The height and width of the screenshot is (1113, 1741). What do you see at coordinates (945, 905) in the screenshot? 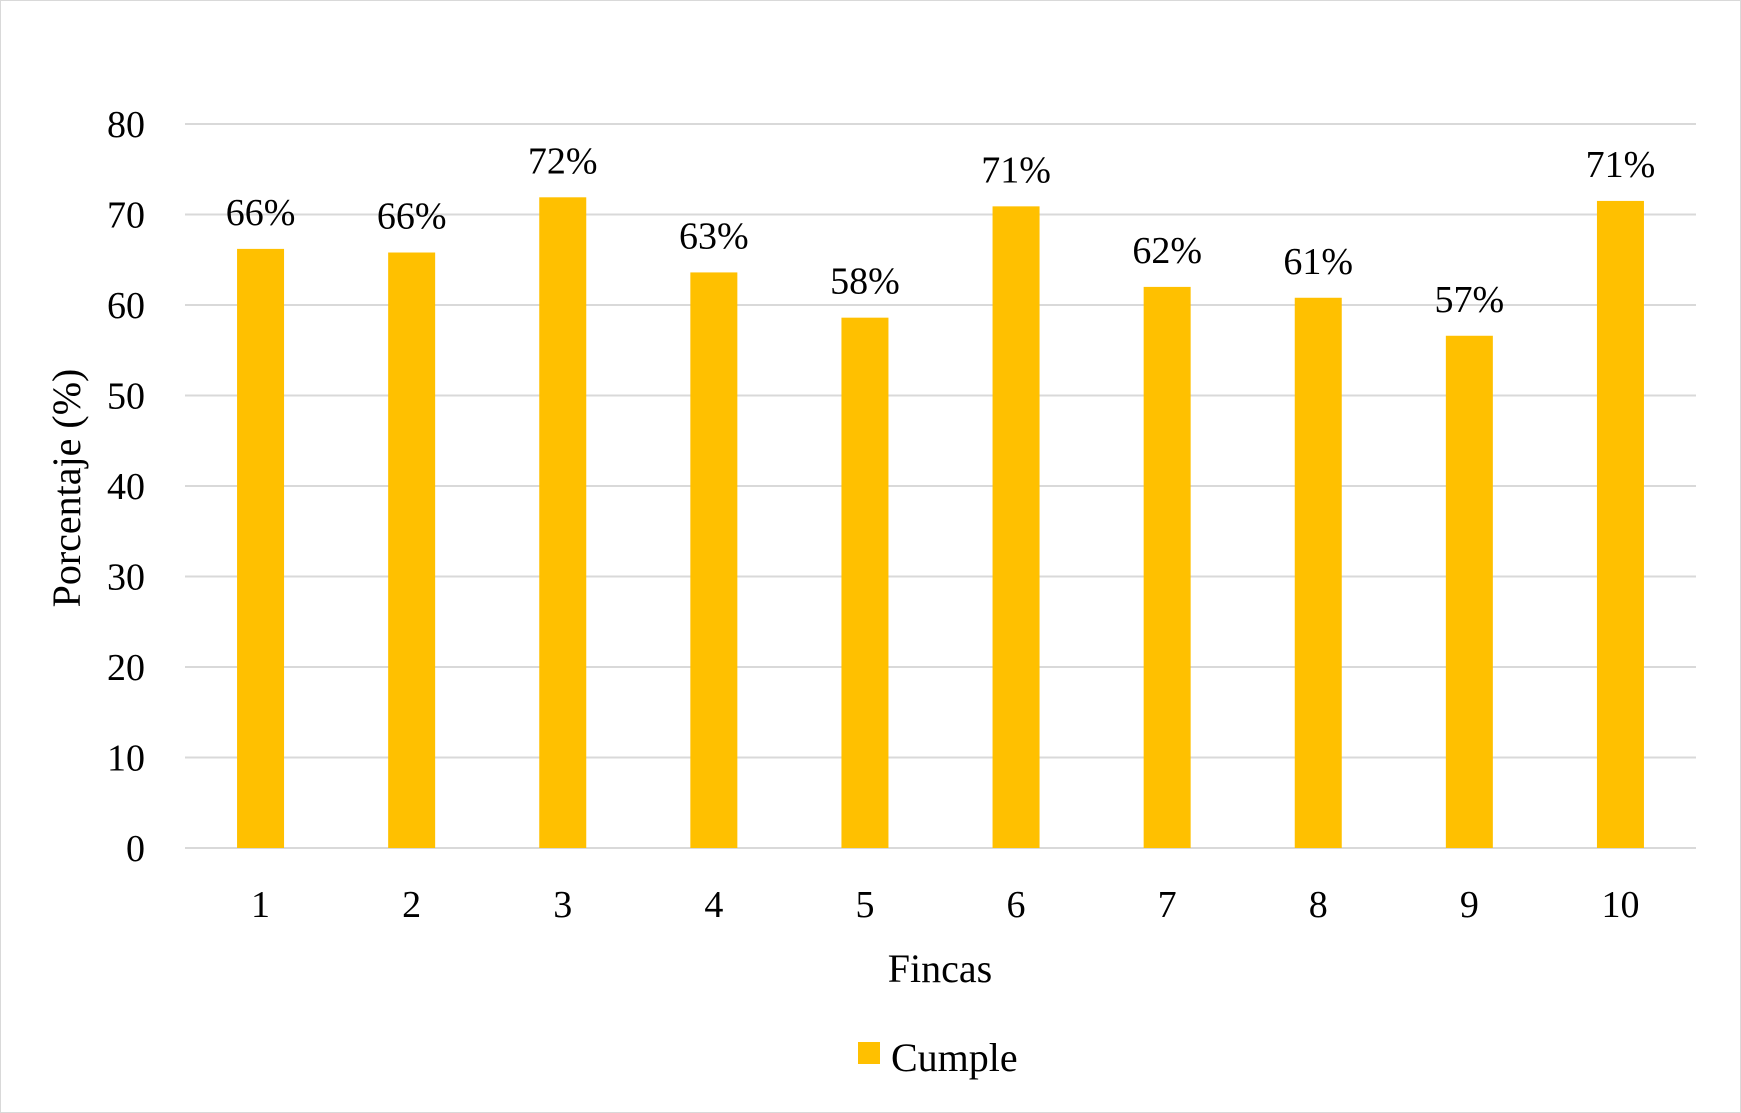
I see `x-axis-ticks: 1 2 3 4 5 6 7 8 9 10` at bounding box center [945, 905].